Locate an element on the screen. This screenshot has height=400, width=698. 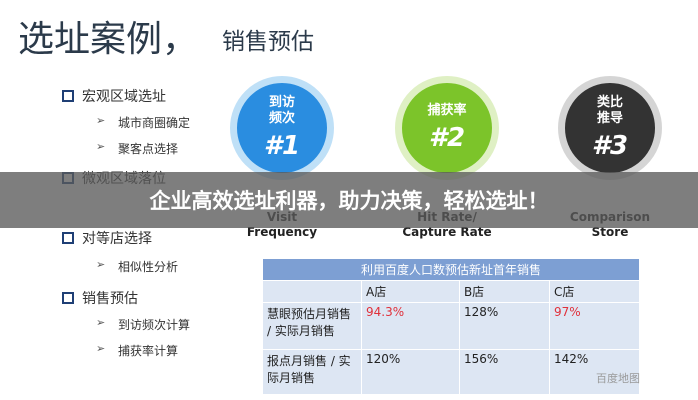
sub-step: 到访频次计算 is located at coordinates (154, 325).